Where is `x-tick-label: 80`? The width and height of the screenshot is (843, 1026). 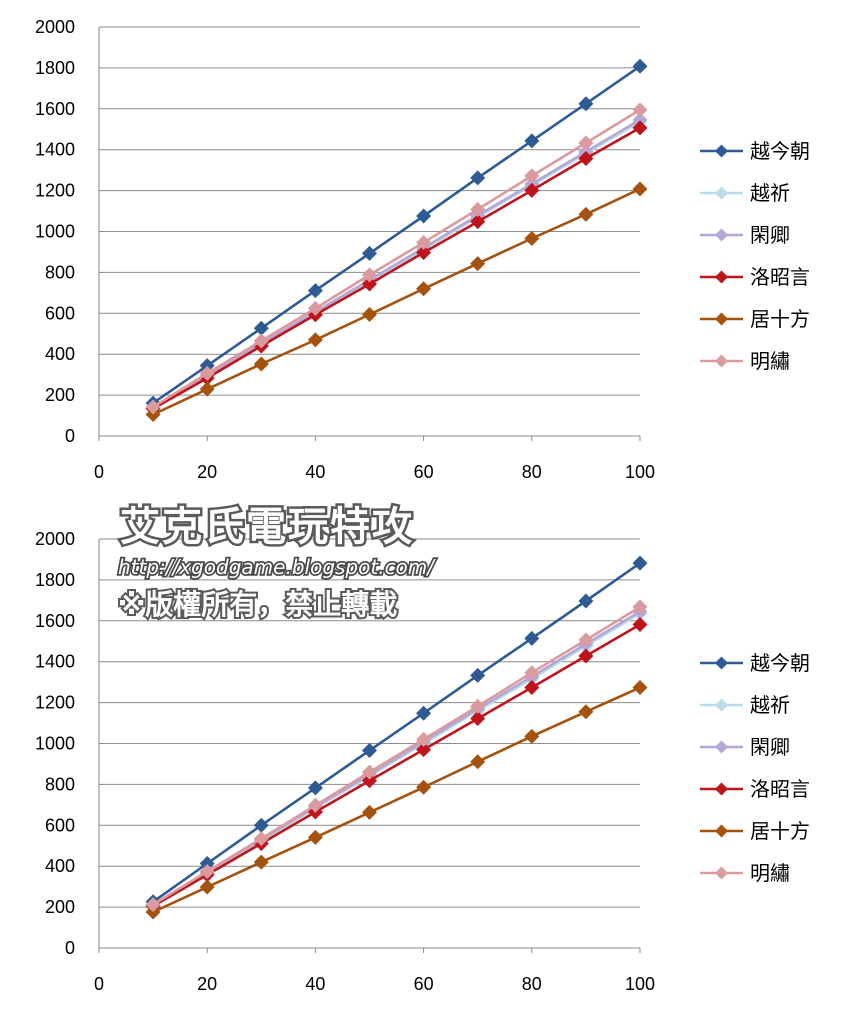
x-tick-label: 80 is located at coordinates (532, 472).